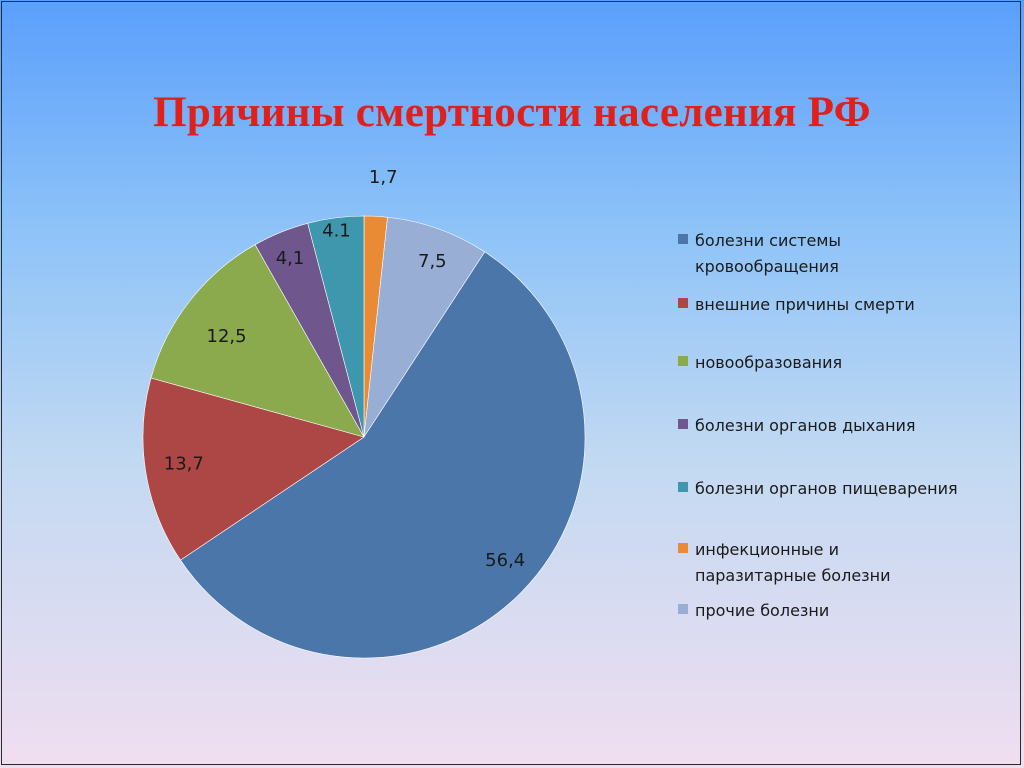 The width and height of the screenshot is (1024, 768). What do you see at coordinates (432, 261) in the screenshot?
I see `data-label-7: 7,5` at bounding box center [432, 261].